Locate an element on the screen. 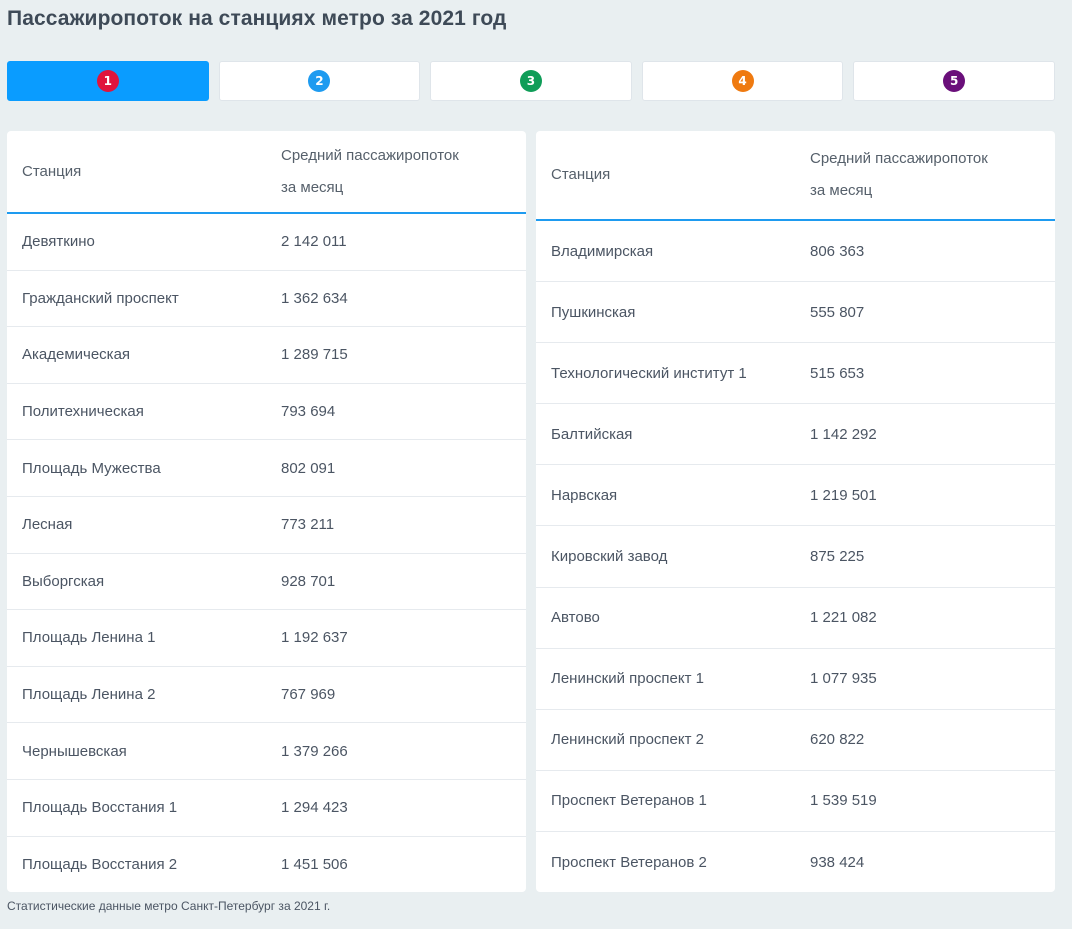 The image size is (1072, 929). station-name: Ленинский проспект 2 is located at coordinates (628, 740).